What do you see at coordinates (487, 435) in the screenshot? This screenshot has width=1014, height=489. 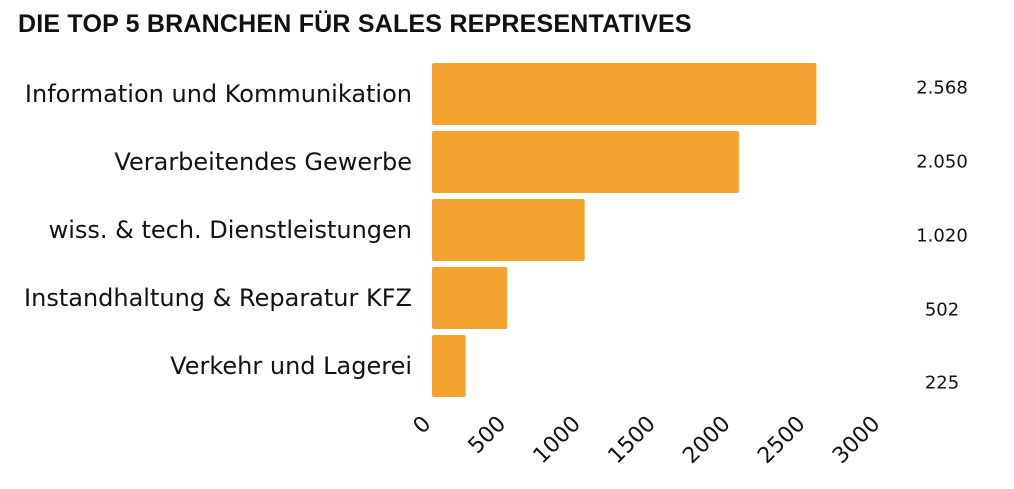 I see `x-tick-label-500: 500` at bounding box center [487, 435].